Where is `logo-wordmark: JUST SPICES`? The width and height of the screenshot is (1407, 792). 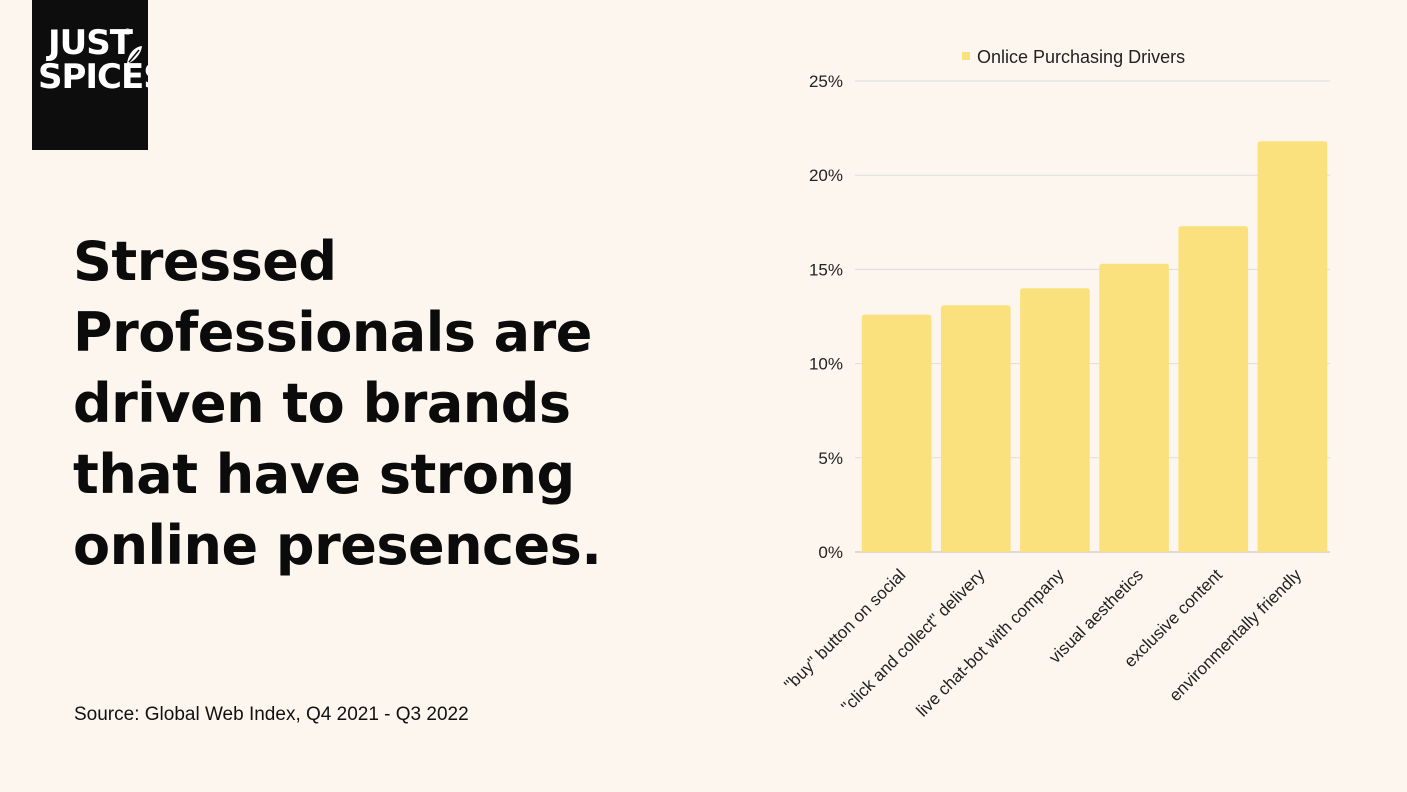
logo-wordmark: JUST SPICES is located at coordinates (93, 58).